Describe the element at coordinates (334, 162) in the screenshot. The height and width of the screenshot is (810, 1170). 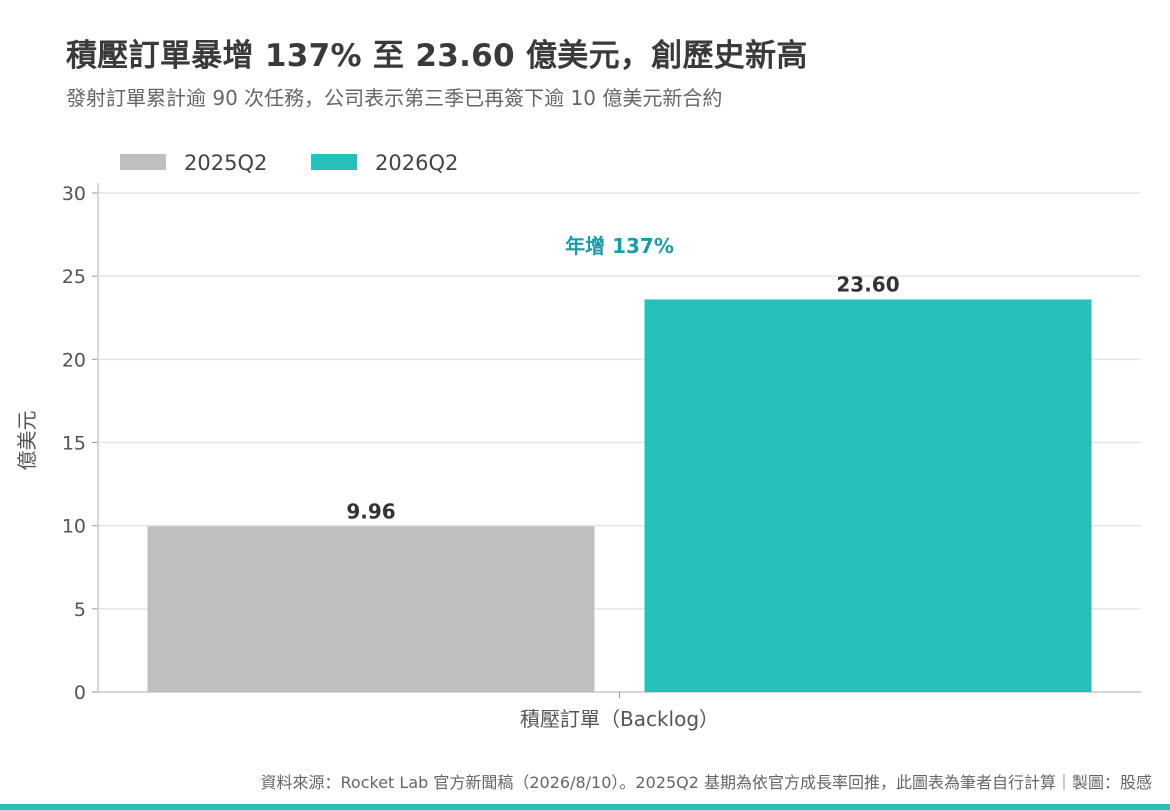
I see `legend-swatch-2026q2` at that location.